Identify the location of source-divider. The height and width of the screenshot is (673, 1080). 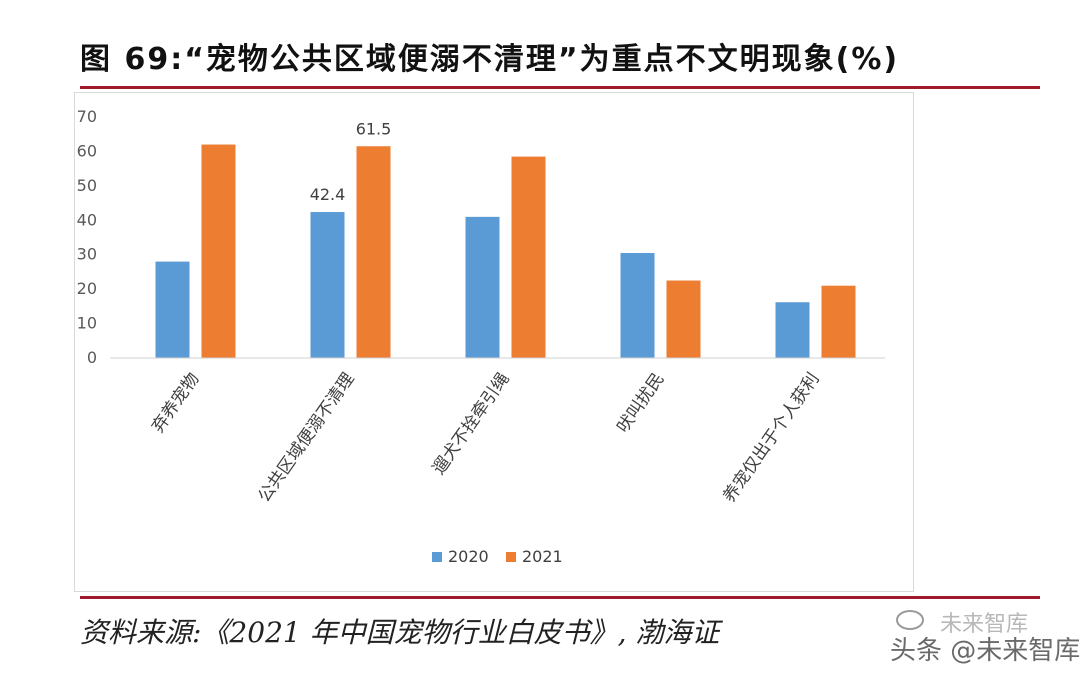
(560, 597).